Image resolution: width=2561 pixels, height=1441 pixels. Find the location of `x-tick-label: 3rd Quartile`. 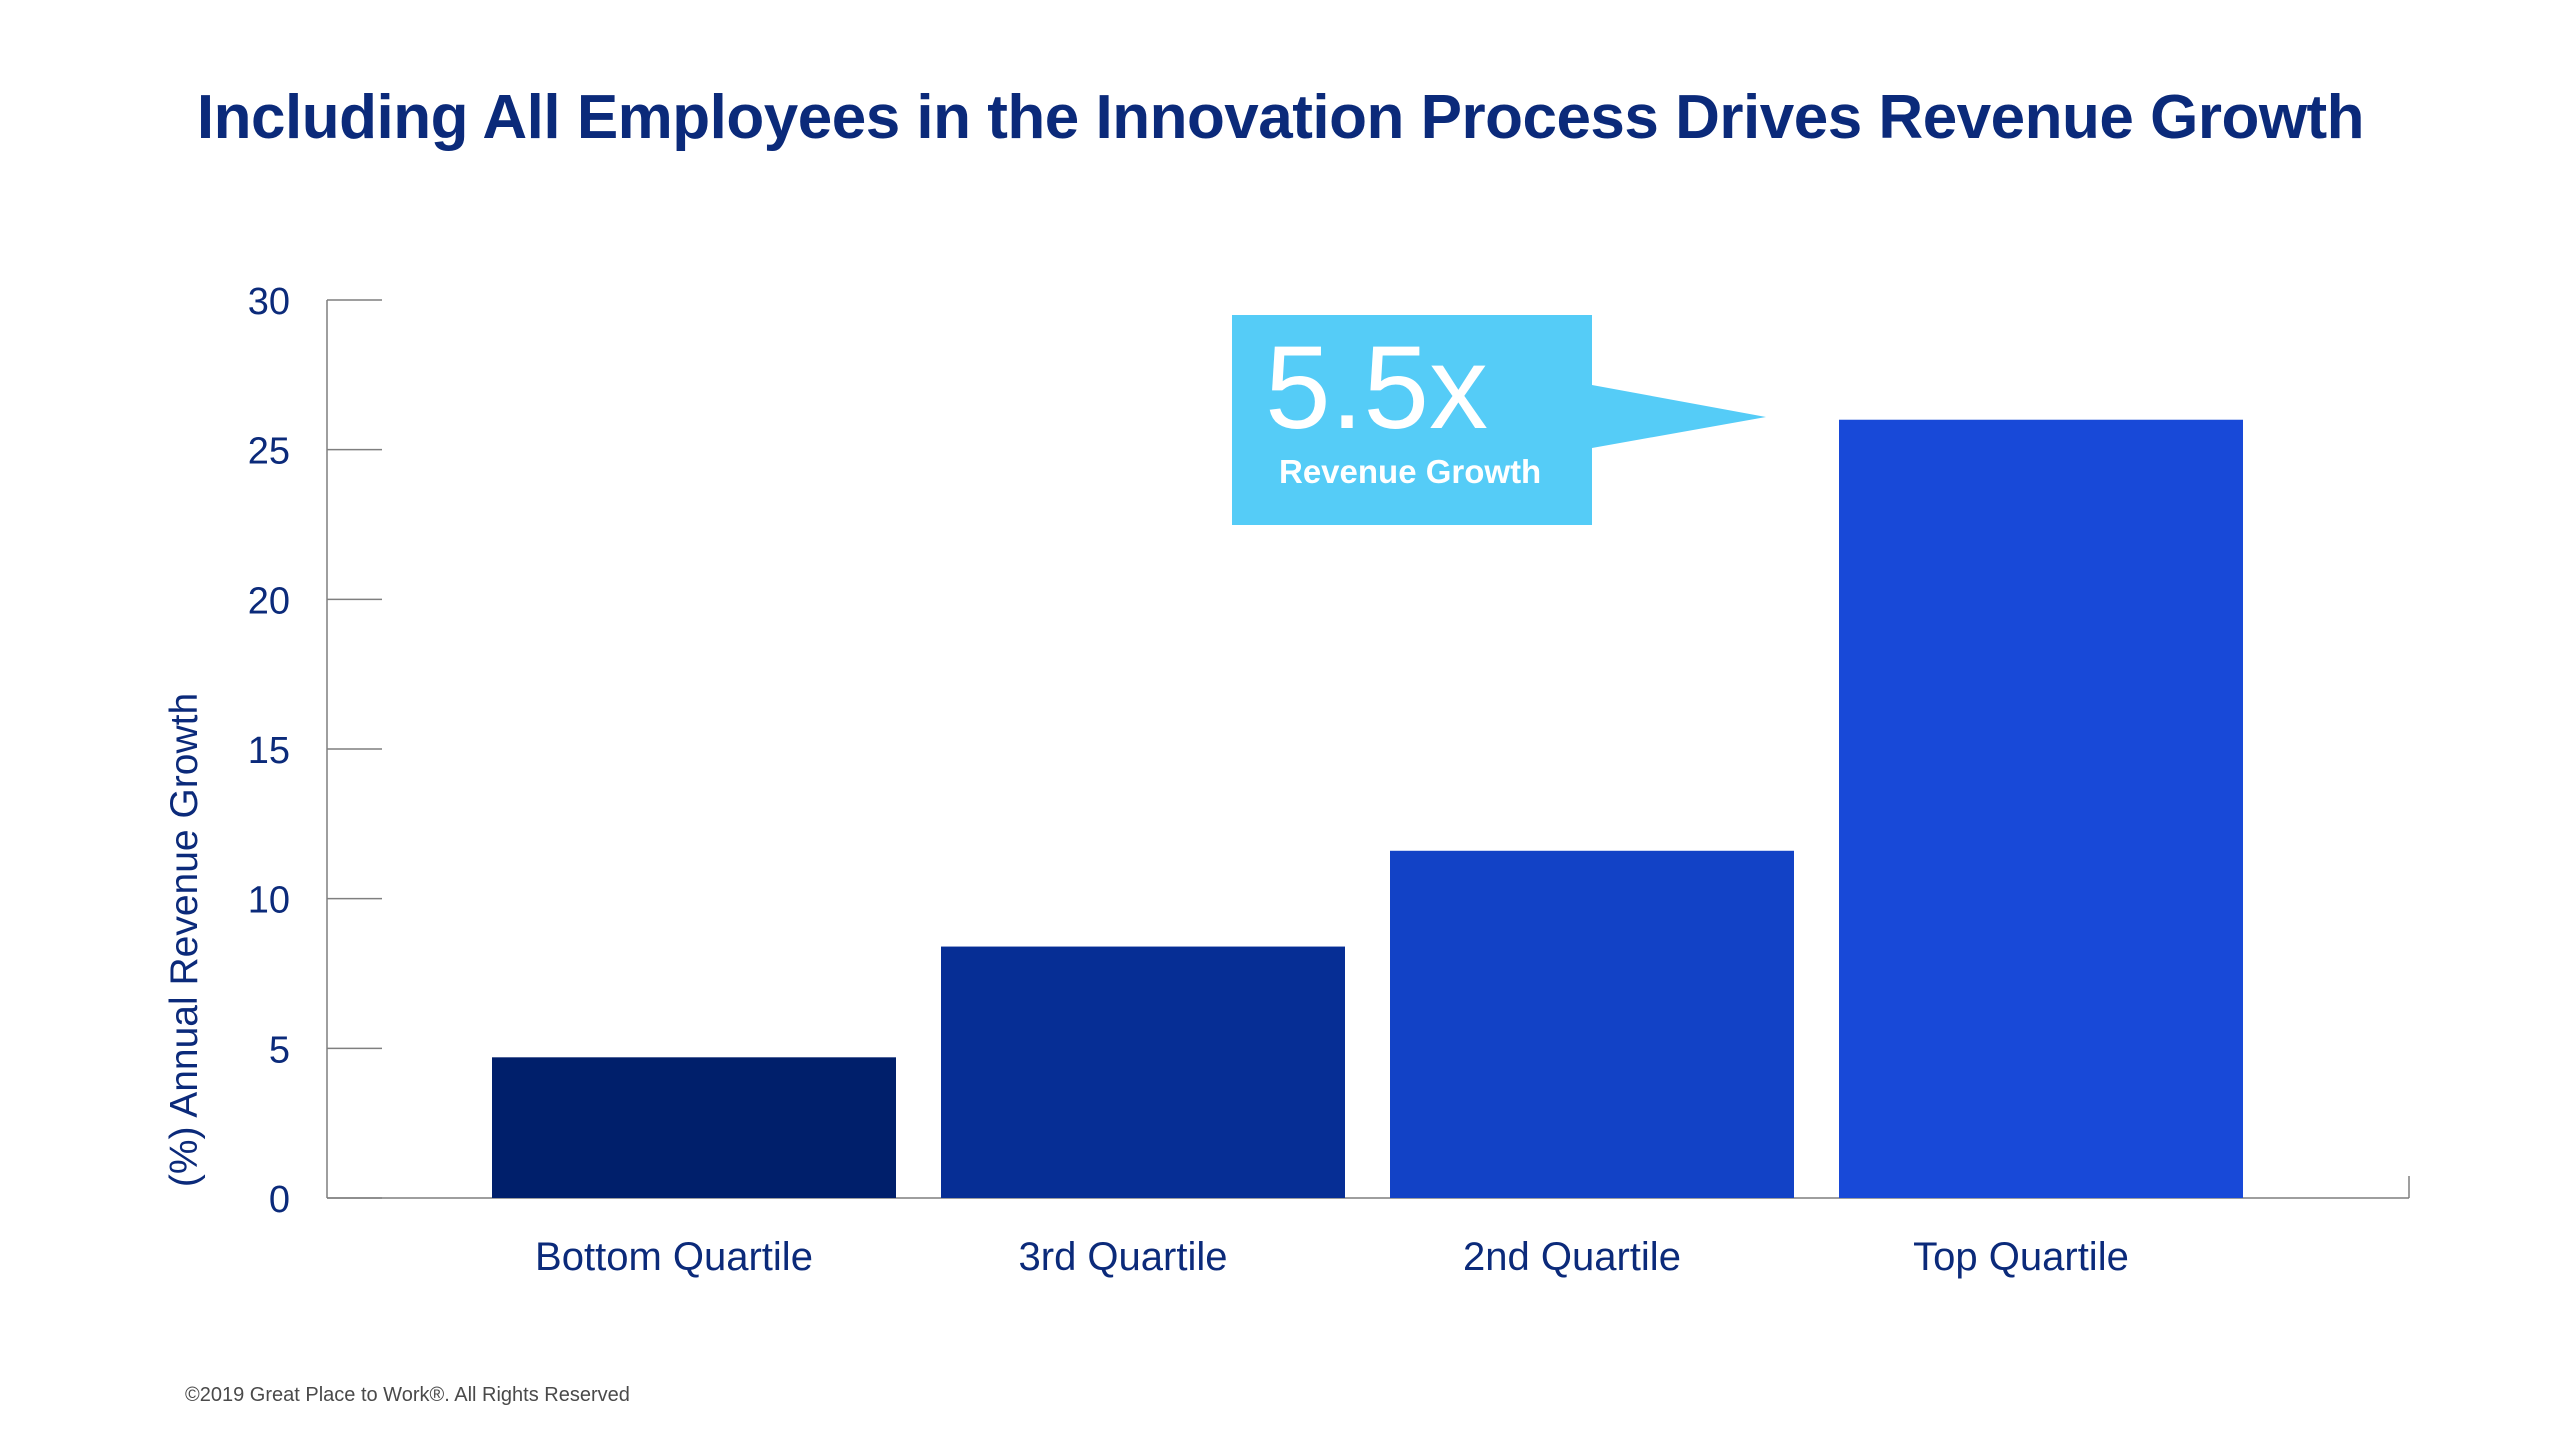

x-tick-label: 3rd Quartile is located at coordinates (1123, 1257).